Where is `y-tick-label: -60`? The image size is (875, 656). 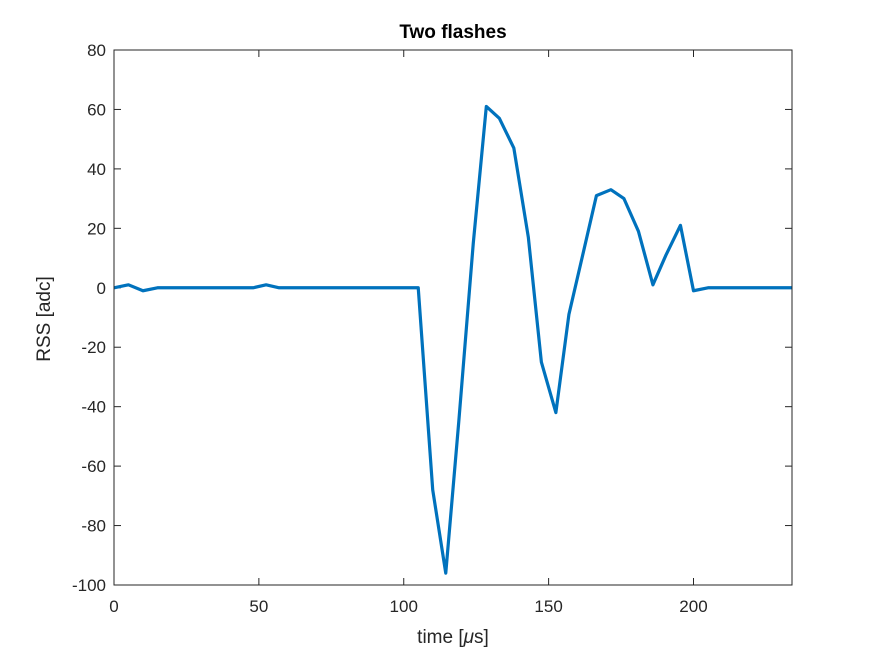
y-tick-label: -60 is located at coordinates (93, 466).